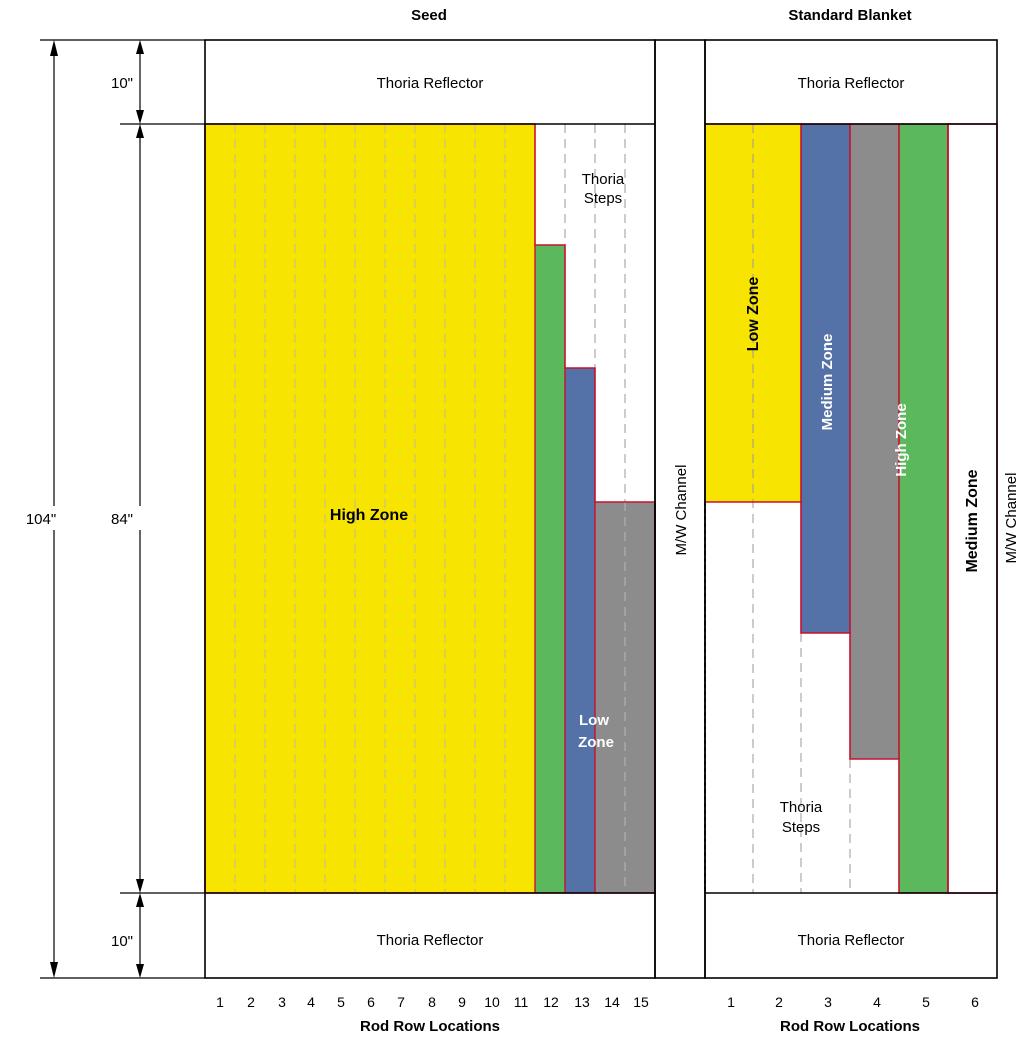 The width and height of the screenshot is (1019, 1044). What do you see at coordinates (551, 1002) in the screenshot?
I see `seed-rod-number: 12` at bounding box center [551, 1002].